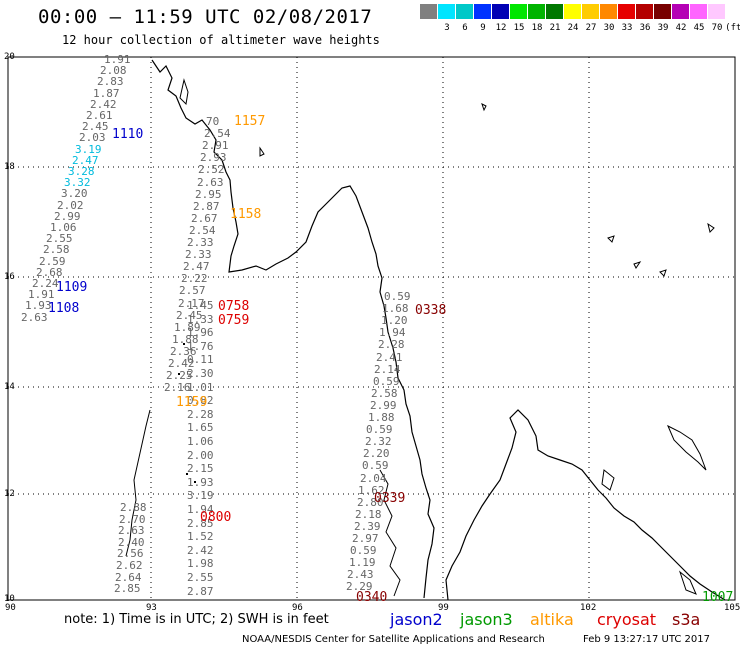 This screenshot has height=650, width=740. What do you see at coordinates (416, 619) in the screenshot?
I see `satellite-legend-jason2: jason2` at bounding box center [416, 619].